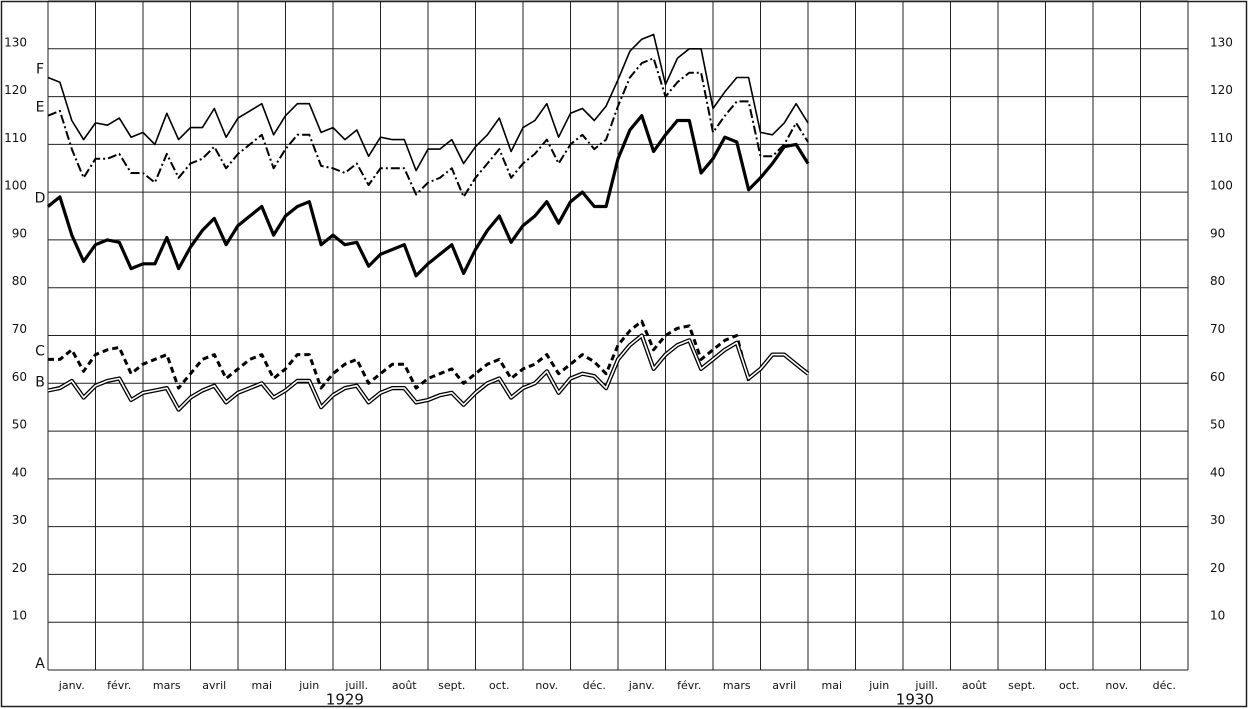  I want to click on y-tick-label: 80, so click(19, 281).